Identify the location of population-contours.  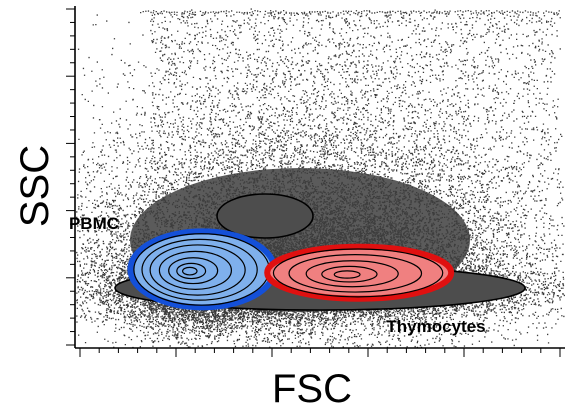
(291, 269).